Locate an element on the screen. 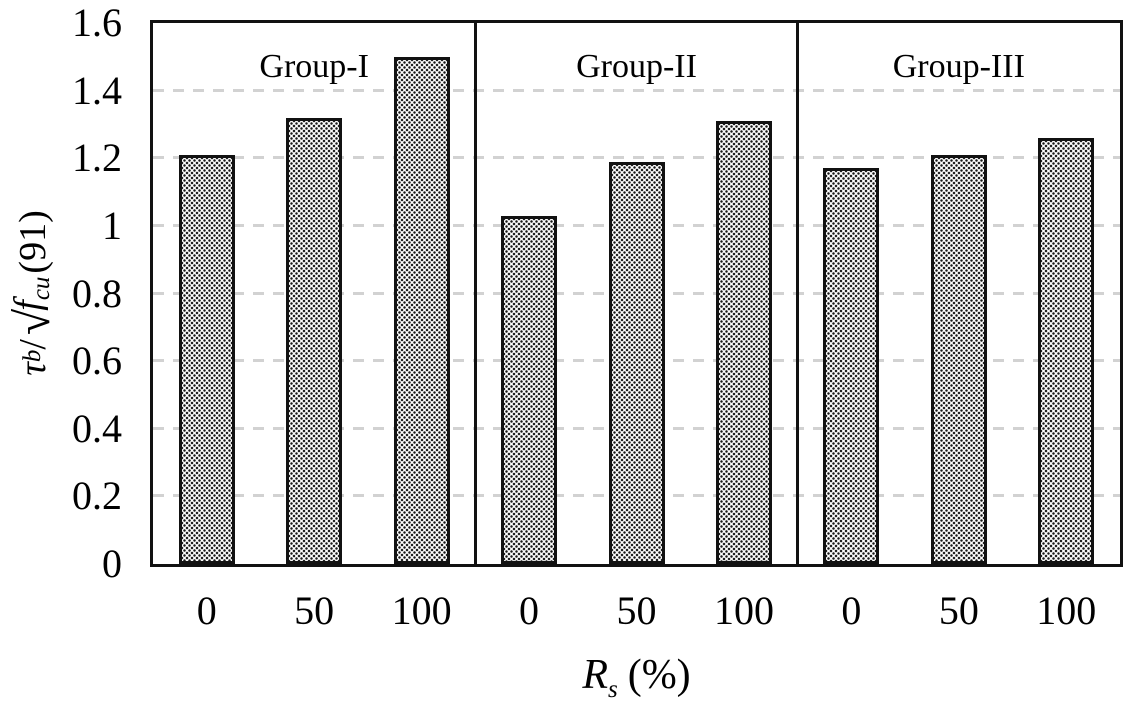 Image resolution: width=1130 pixels, height=711 pixels. group-label: Group-I is located at coordinates (314, 66).